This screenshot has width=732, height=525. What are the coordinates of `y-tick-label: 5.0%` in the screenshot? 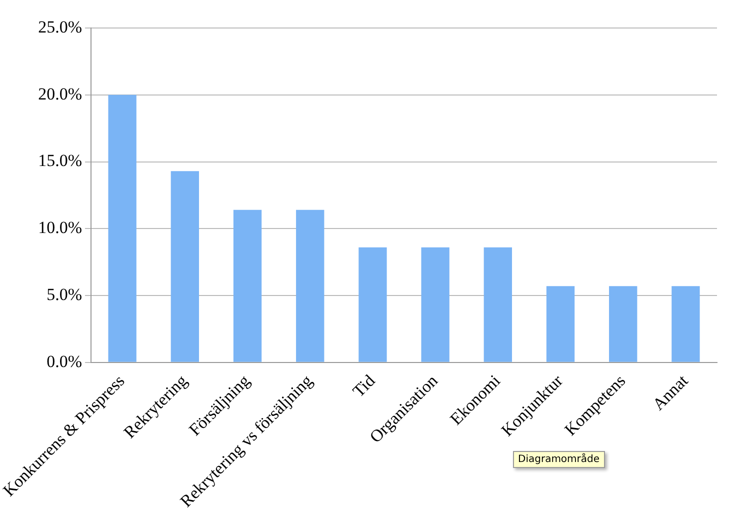 It's located at (64, 294).